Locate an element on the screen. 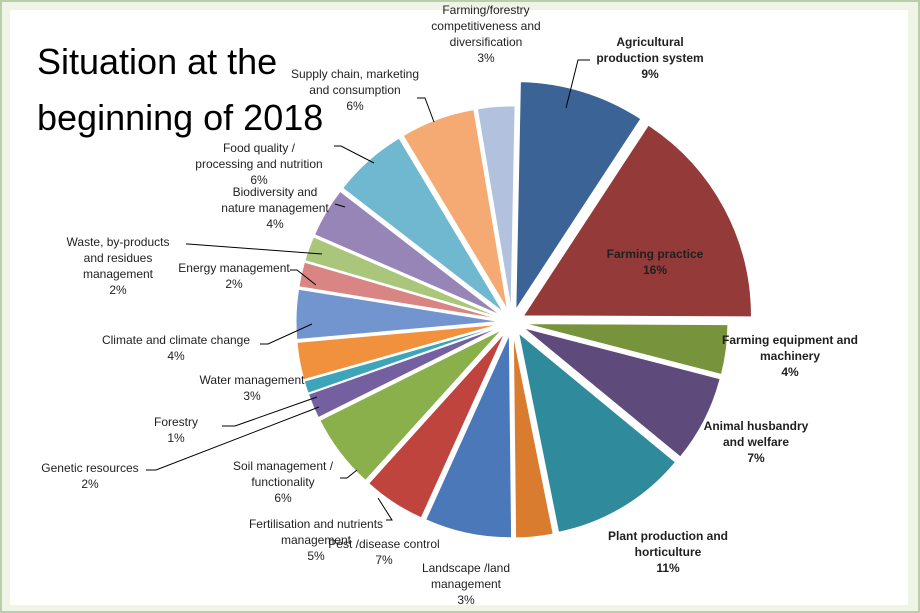 The image size is (920, 613). slice-label: Biodiversity and nature management 4% is located at coordinates (275, 208).